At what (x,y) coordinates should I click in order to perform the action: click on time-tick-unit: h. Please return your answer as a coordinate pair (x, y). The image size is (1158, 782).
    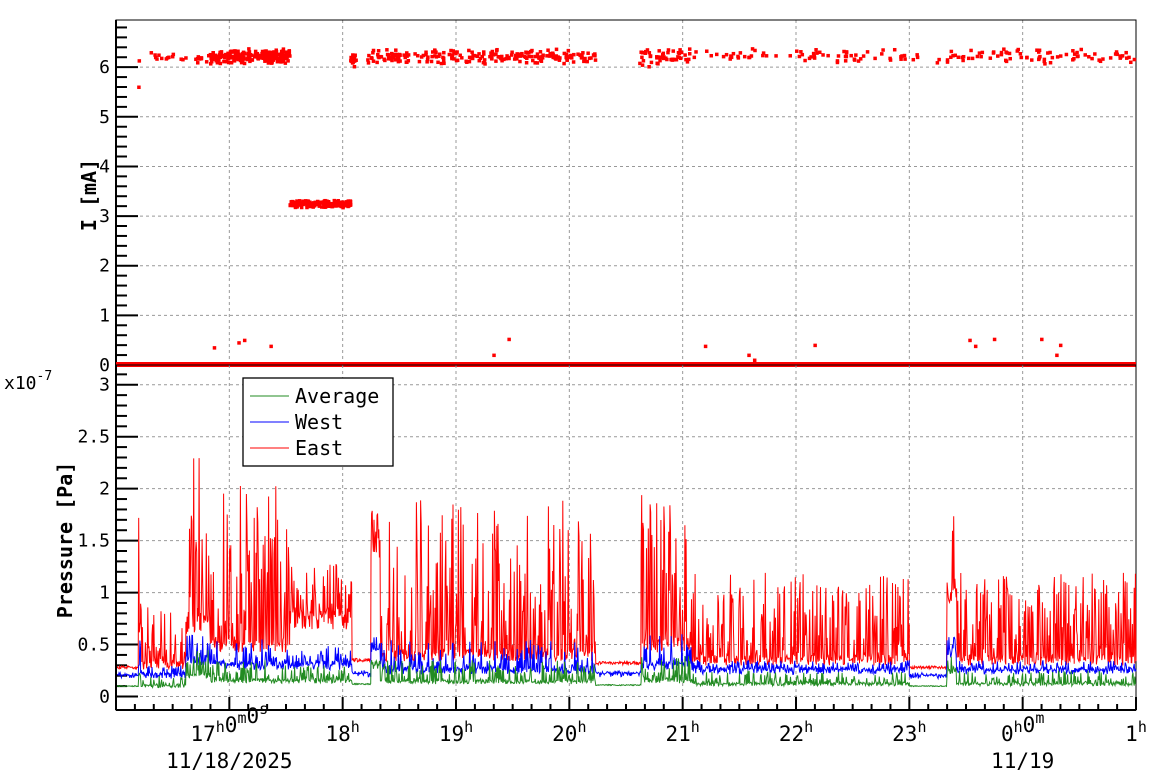
    Looking at the image, I should click on (220, 727).